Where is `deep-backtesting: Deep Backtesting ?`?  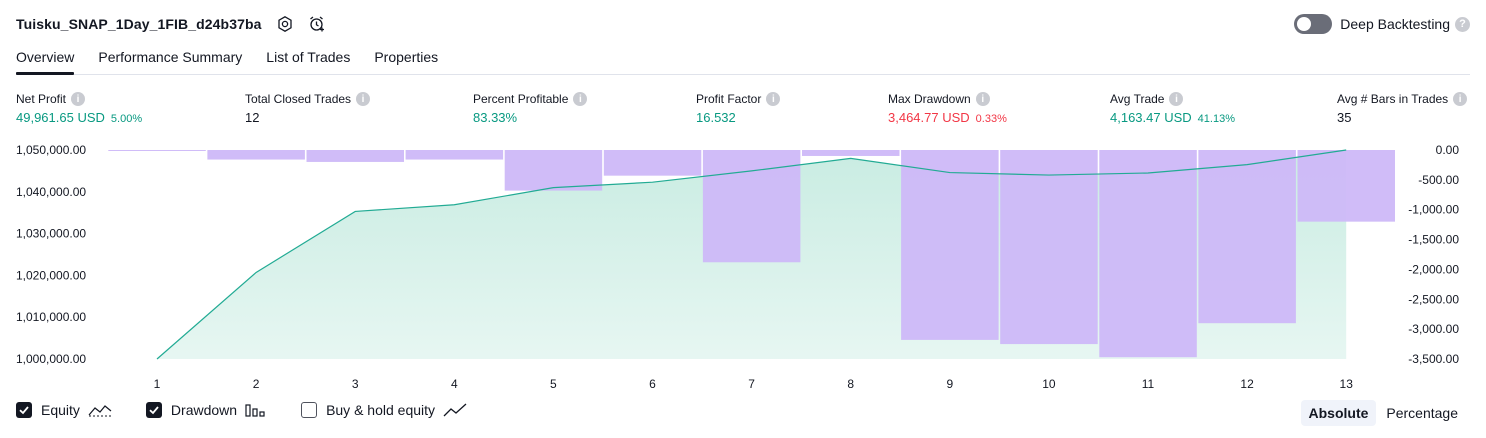
deep-backtesting: Deep Backtesting ? is located at coordinates (1382, 24).